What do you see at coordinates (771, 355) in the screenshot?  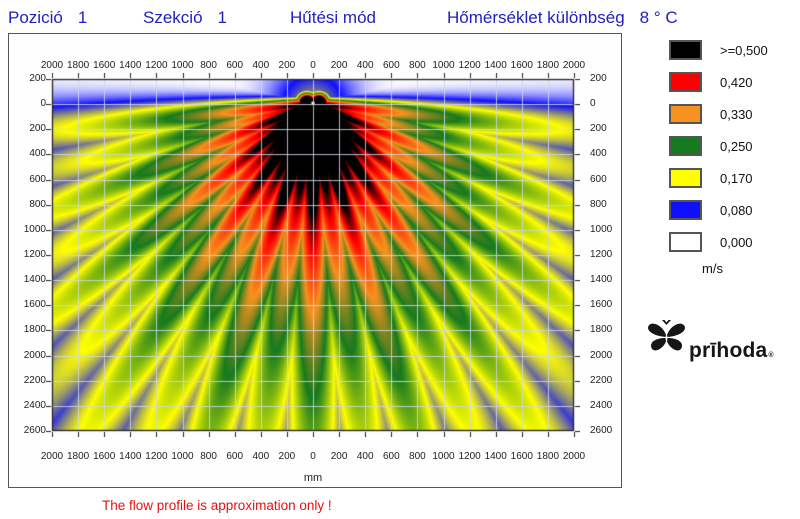 I see `logo-trademark: ®` at bounding box center [771, 355].